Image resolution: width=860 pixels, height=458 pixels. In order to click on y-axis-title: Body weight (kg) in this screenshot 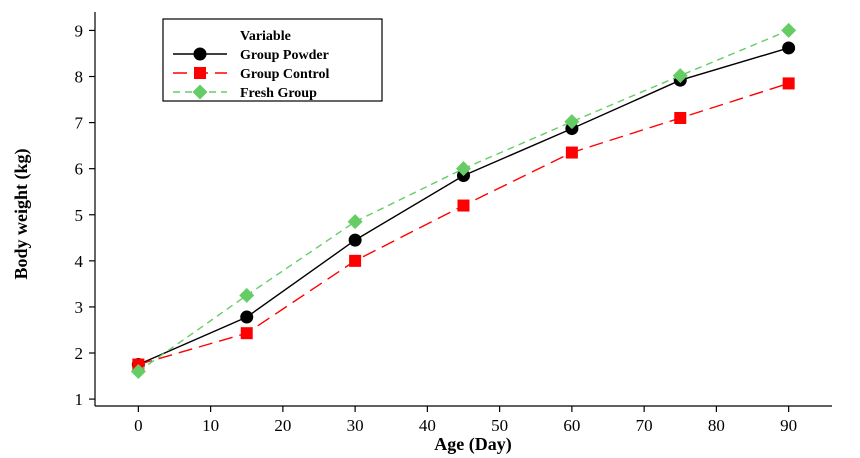, I will do `click(21, 213)`.